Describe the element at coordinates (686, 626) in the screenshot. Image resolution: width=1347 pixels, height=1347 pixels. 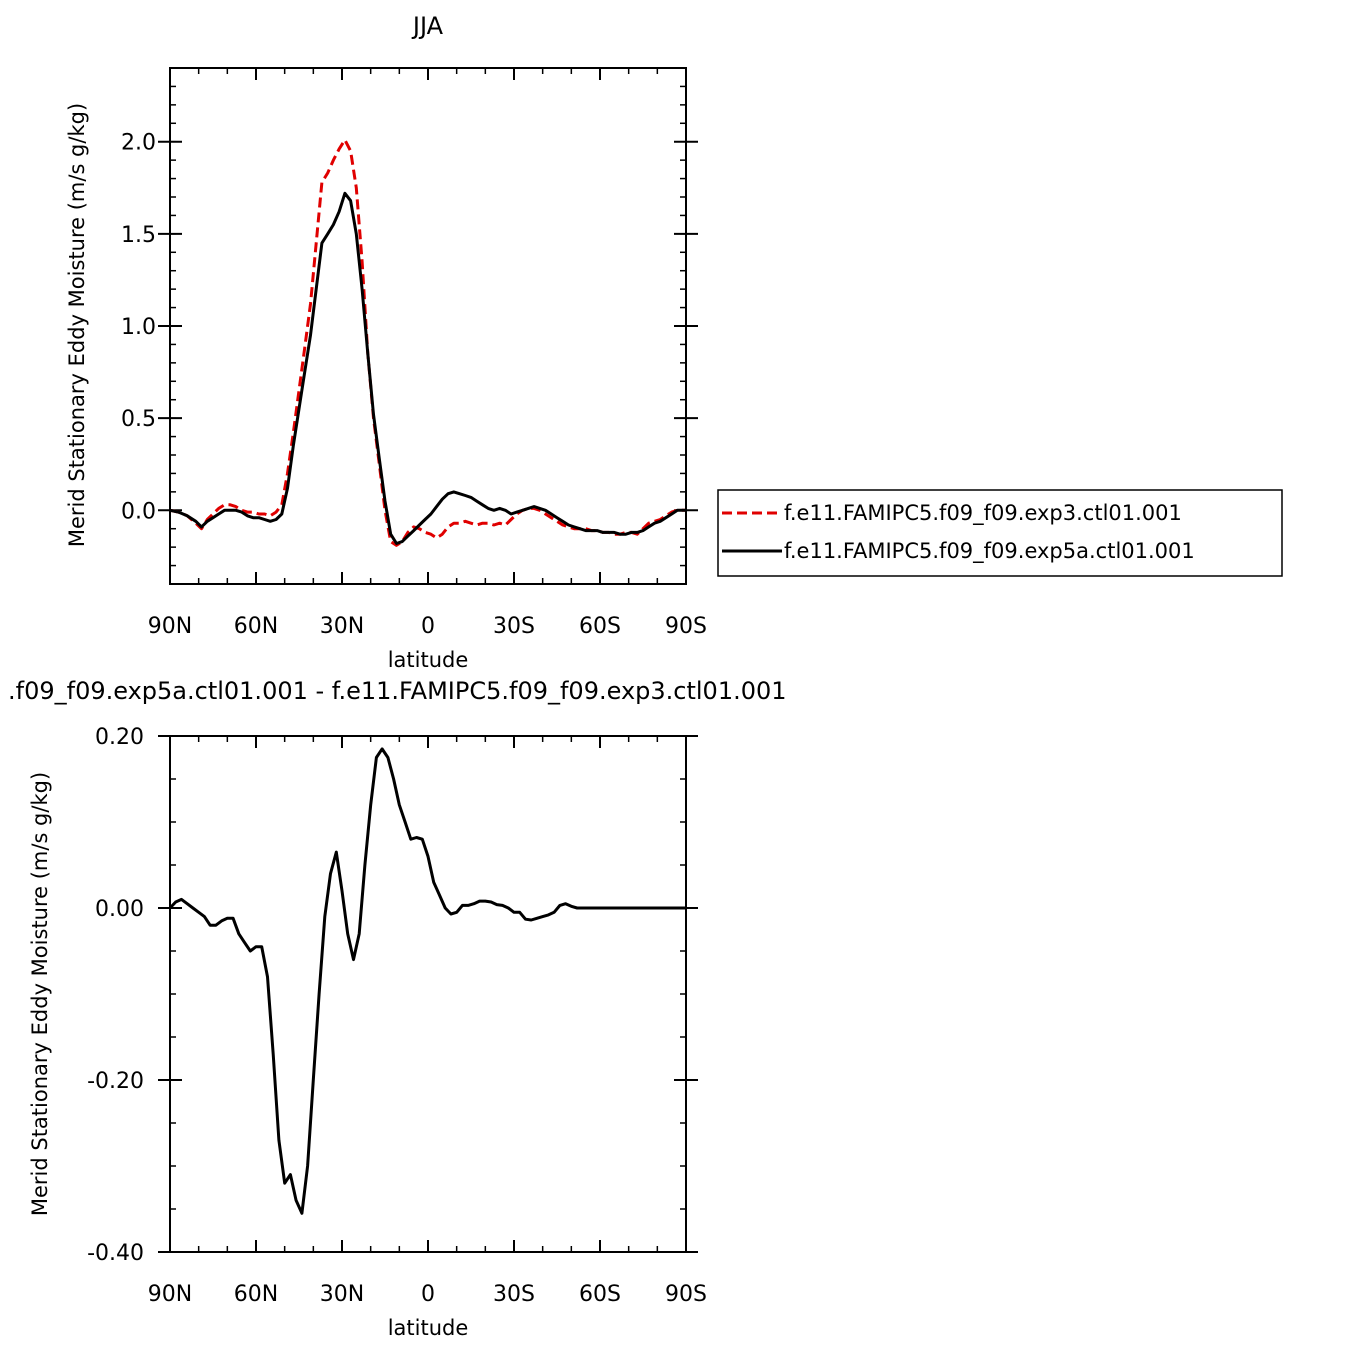
I see `top-plot-x-tick-label: 90S` at that location.